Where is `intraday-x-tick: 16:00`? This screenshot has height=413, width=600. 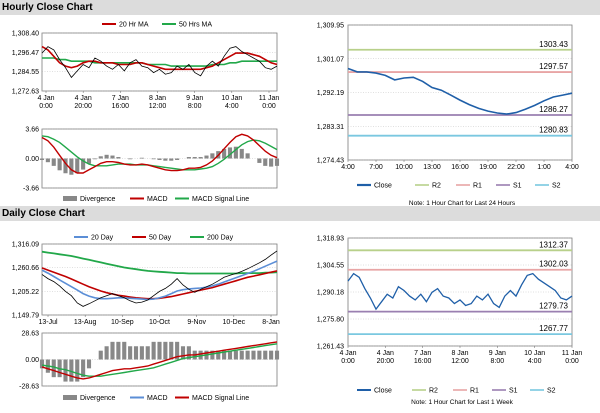 intraday-x-tick: 16:00 is located at coordinates (460, 167).